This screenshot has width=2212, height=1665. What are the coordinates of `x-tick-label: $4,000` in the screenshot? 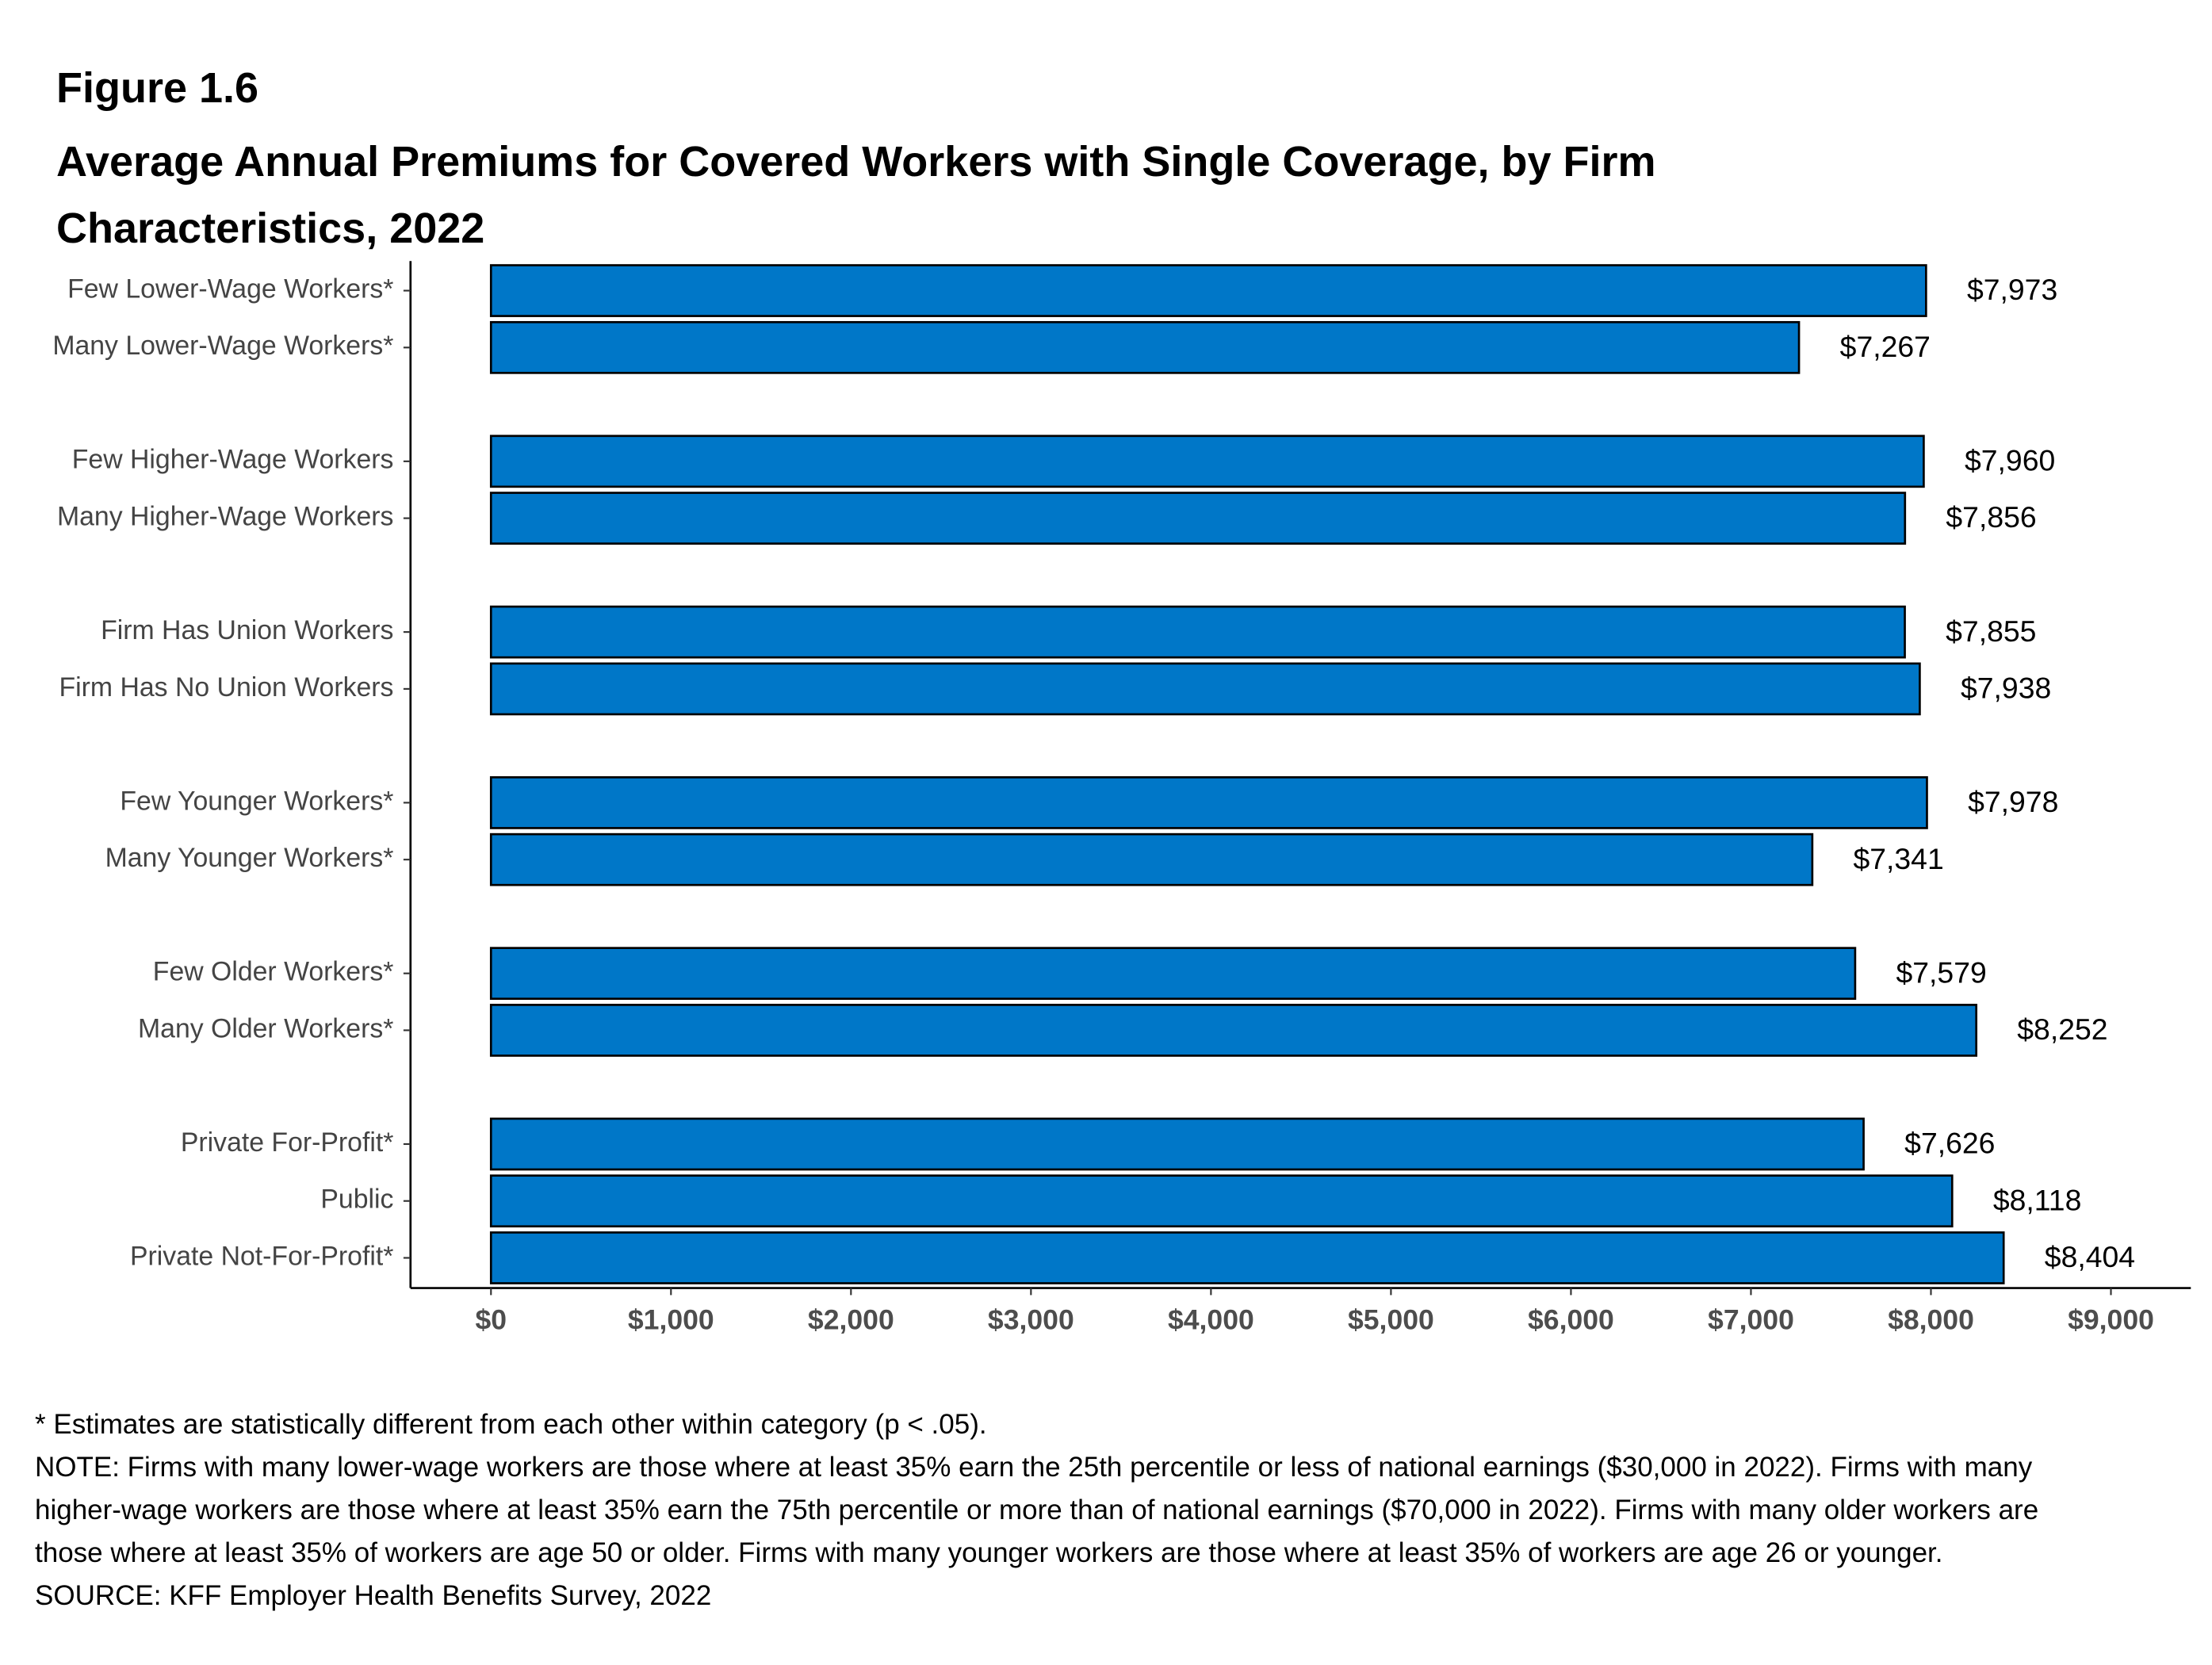 It's located at (1211, 1320).